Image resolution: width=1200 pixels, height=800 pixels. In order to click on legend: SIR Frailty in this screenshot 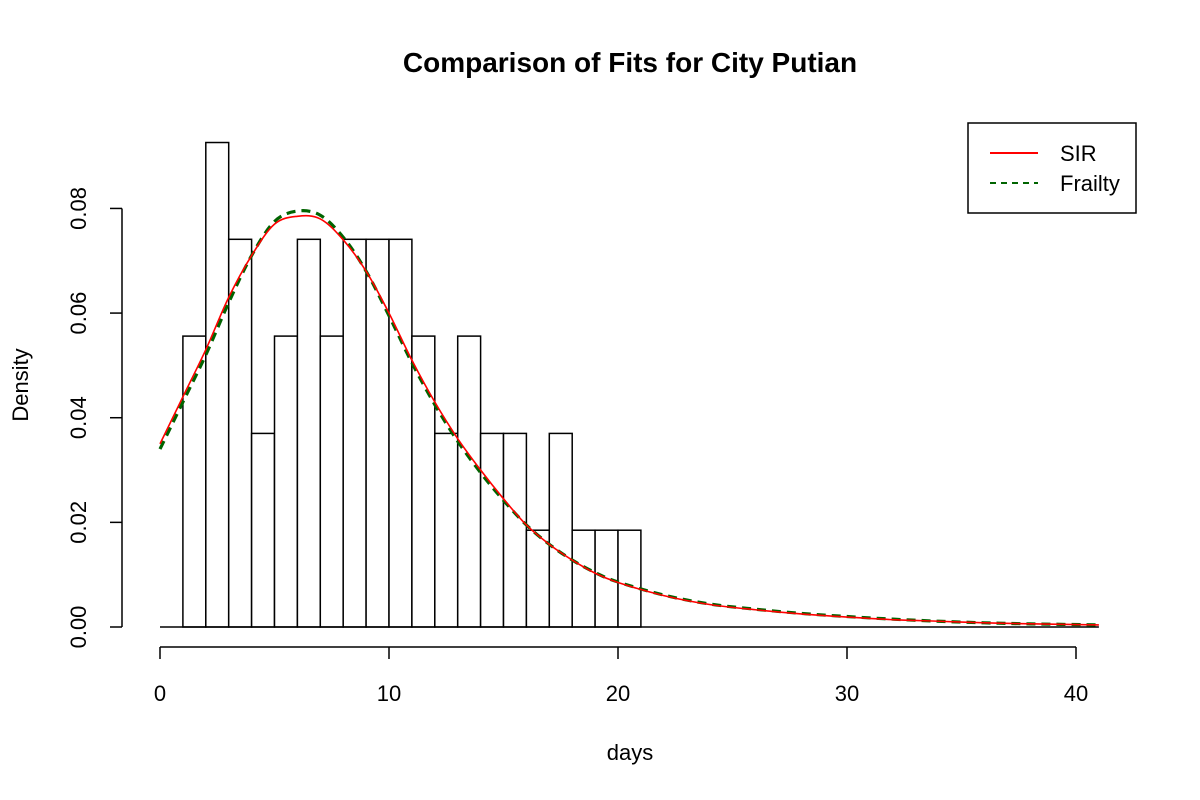, I will do `click(1052, 168)`.